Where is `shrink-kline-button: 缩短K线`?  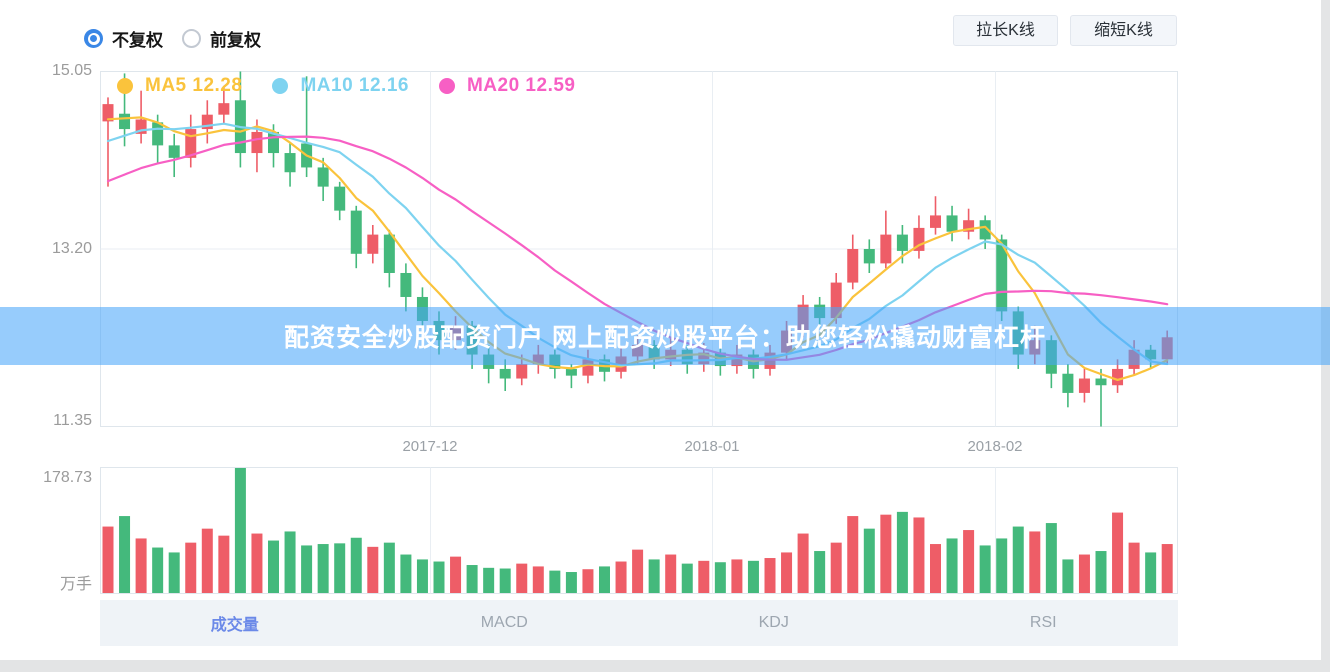 shrink-kline-button: 缩短K线 is located at coordinates (1123, 30).